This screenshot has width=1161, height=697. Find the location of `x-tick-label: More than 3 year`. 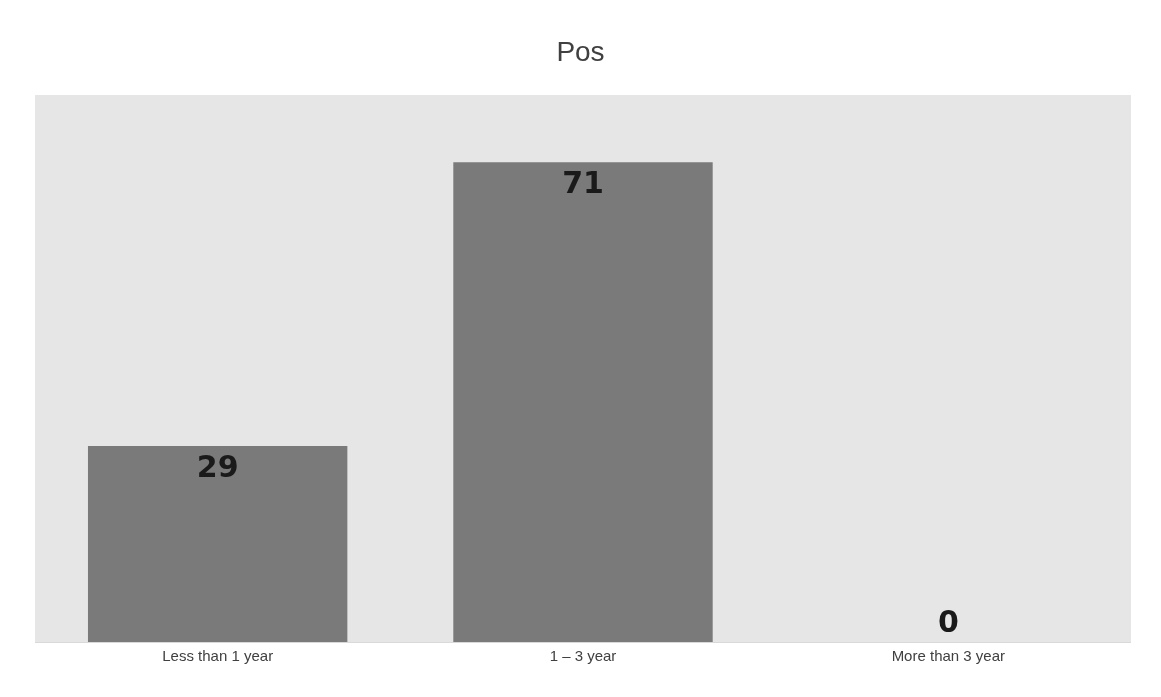

x-tick-label: More than 3 year is located at coordinates (948, 655).